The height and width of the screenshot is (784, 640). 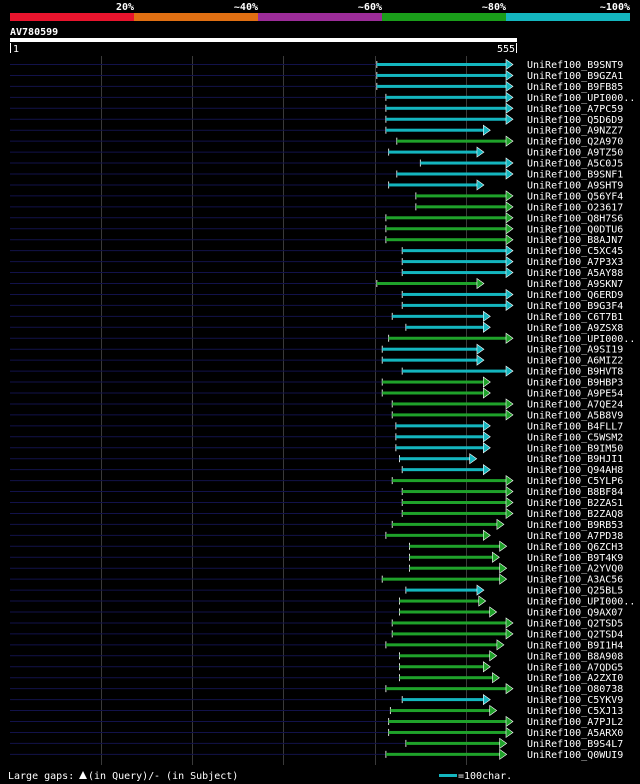 I want to click on hit-label: UniRef100_Q8H7S6, so click(x=575, y=218).